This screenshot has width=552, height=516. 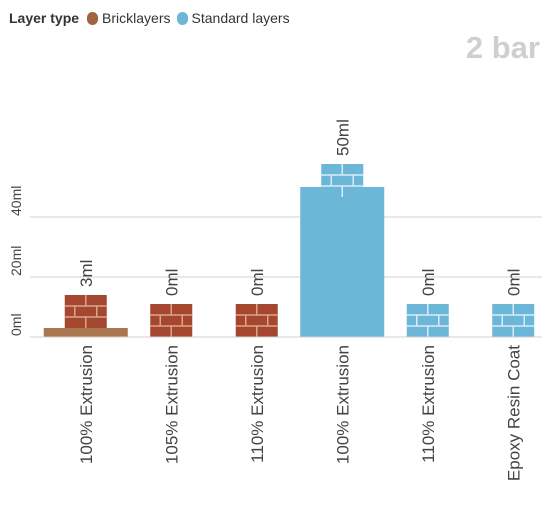 What do you see at coordinates (428, 404) in the screenshot?
I see `x-tick-label-4: 110% Extrusion` at bounding box center [428, 404].